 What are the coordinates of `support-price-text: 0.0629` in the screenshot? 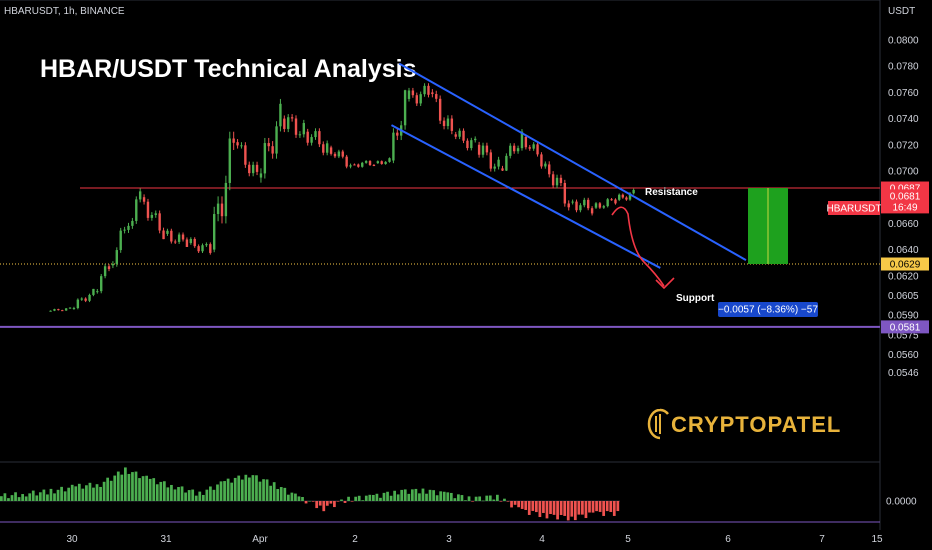 It's located at (905, 265).